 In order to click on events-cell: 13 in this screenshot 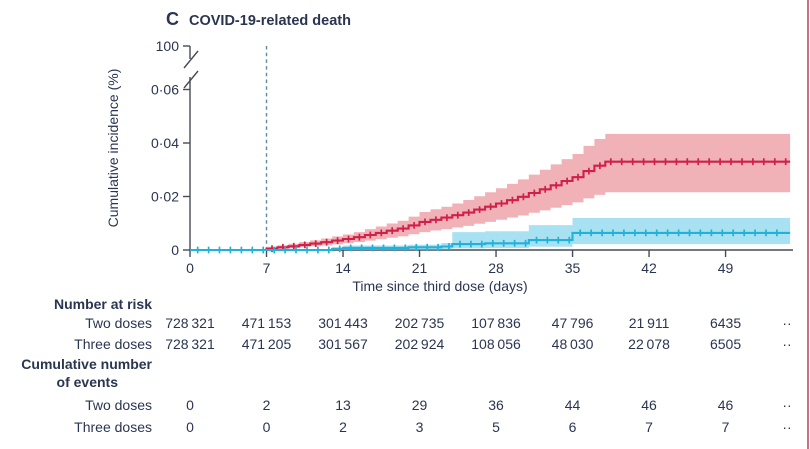, I will do `click(343, 405)`.